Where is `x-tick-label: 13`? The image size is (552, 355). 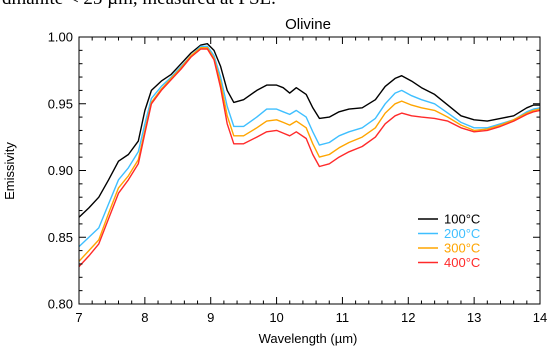 x-tick-label: 13 is located at coordinates (474, 317).